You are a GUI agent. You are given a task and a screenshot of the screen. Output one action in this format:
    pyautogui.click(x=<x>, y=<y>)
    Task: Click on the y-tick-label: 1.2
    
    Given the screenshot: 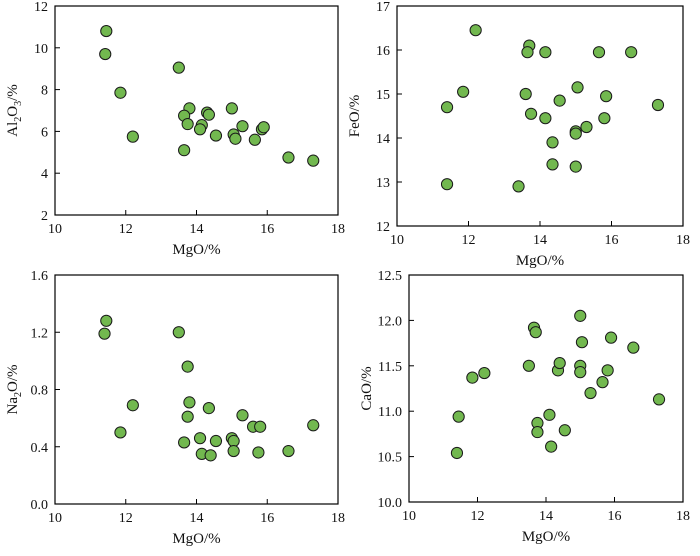 What is the action you would take?
    pyautogui.click(x=40, y=333)
    